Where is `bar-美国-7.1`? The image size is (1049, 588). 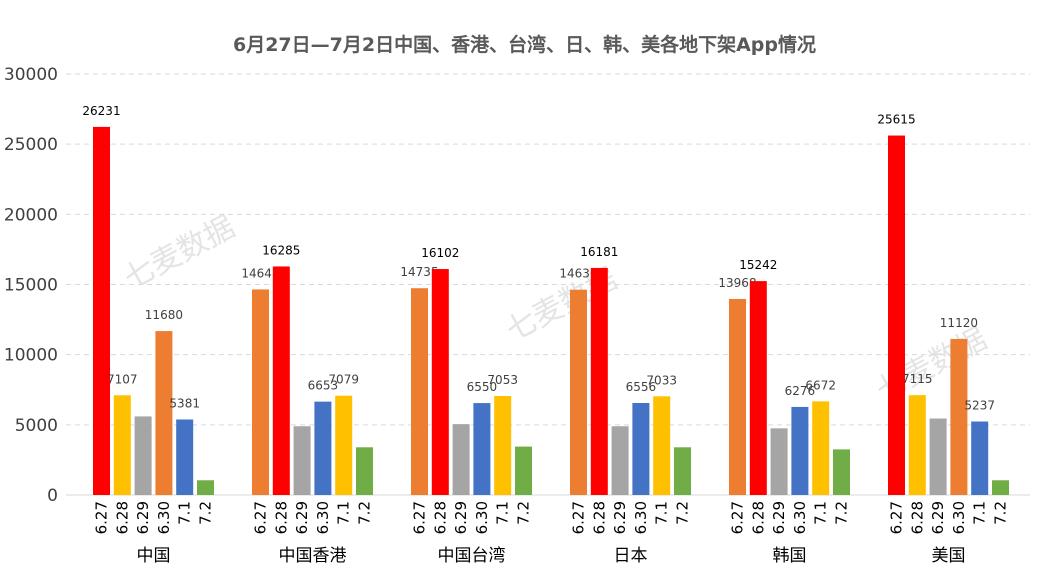
bar-美国-7.1 is located at coordinates (980, 458).